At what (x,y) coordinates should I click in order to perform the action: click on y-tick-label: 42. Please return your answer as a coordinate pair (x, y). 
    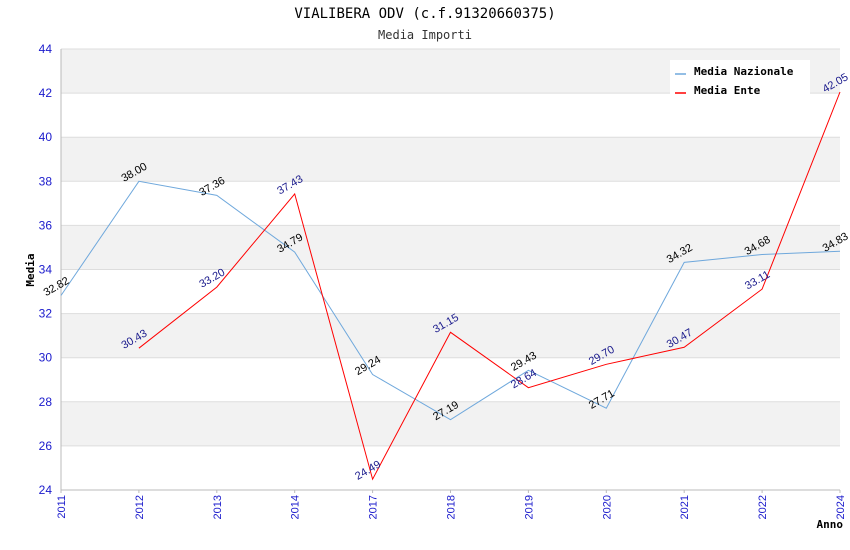
    Looking at the image, I should click on (46, 93).